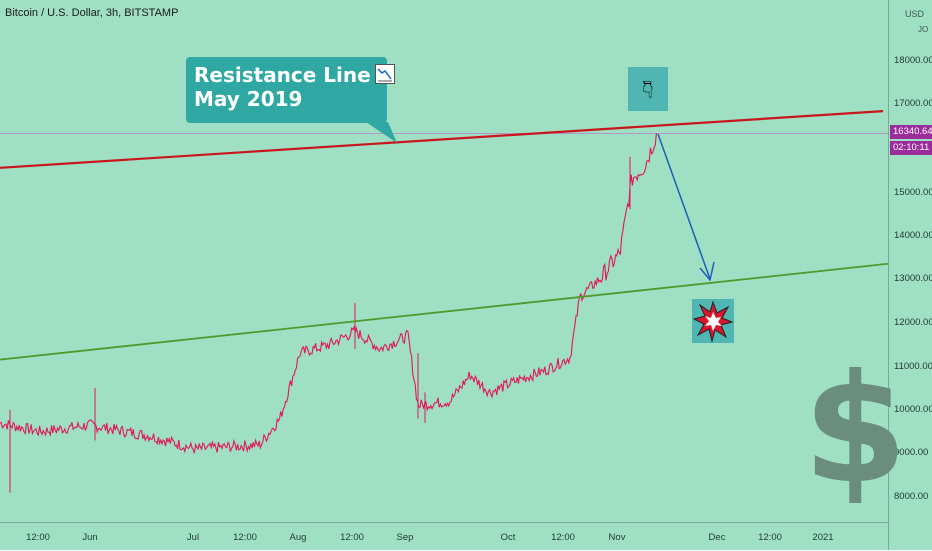  What do you see at coordinates (713, 321) in the screenshot?
I see `collision-icon` at bounding box center [713, 321].